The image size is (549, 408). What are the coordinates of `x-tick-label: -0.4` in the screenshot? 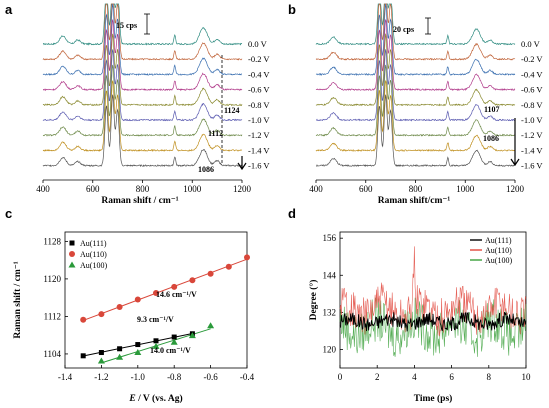 It's located at (247, 377).